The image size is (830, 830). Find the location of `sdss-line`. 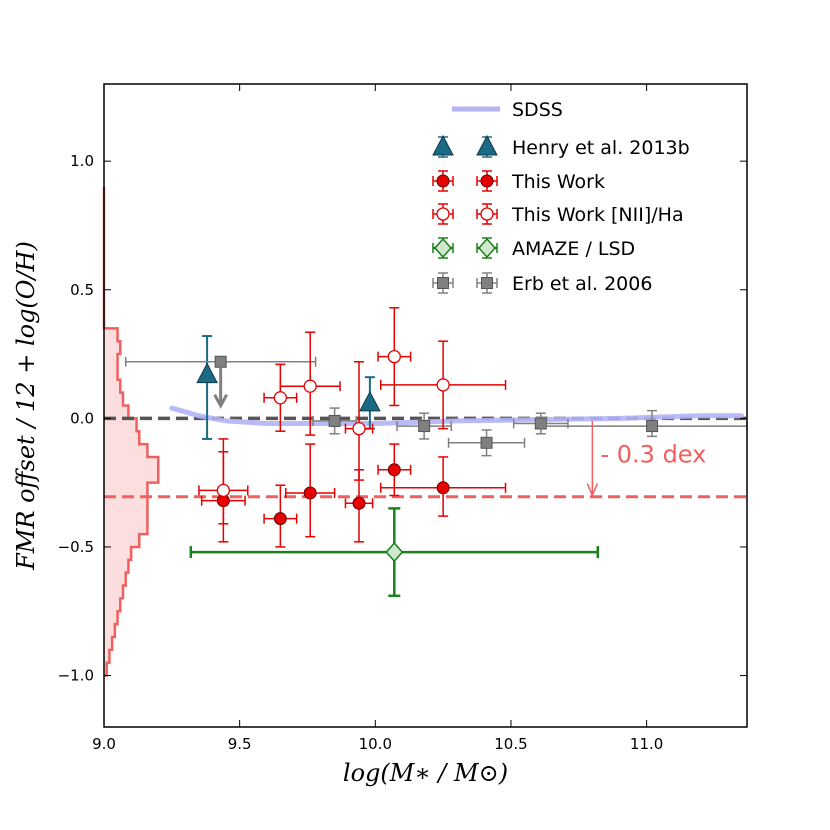

sdss-line is located at coordinates (457, 416).